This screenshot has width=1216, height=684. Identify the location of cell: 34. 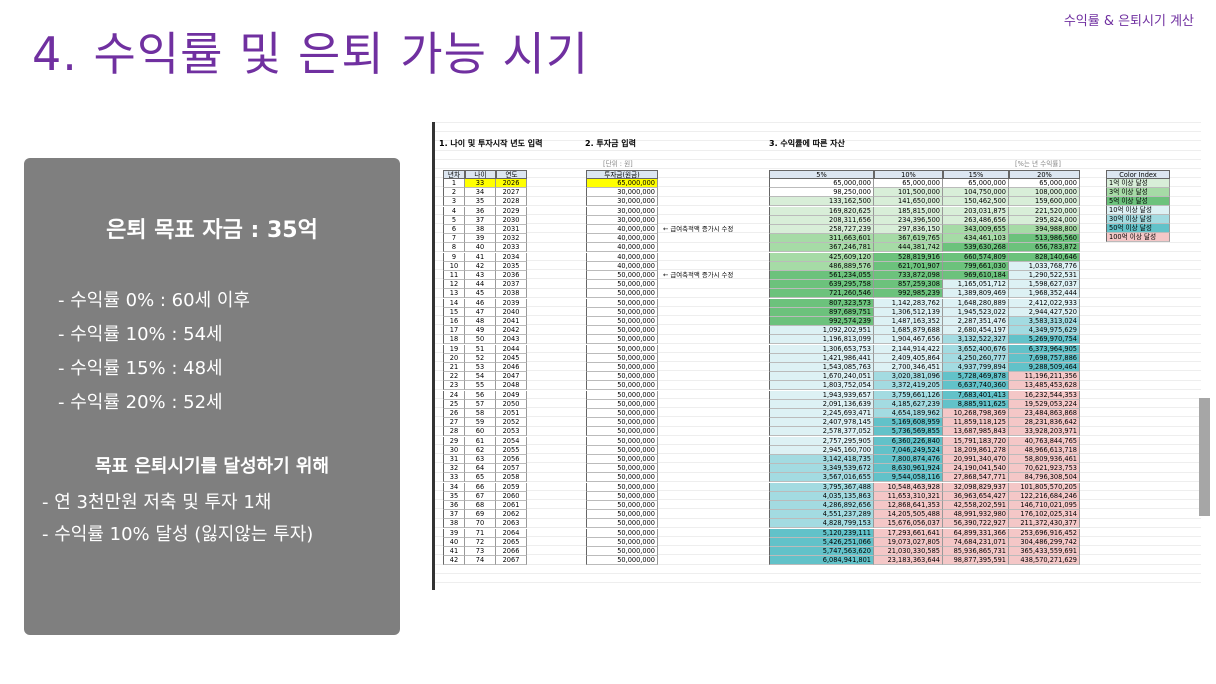
(454, 487).